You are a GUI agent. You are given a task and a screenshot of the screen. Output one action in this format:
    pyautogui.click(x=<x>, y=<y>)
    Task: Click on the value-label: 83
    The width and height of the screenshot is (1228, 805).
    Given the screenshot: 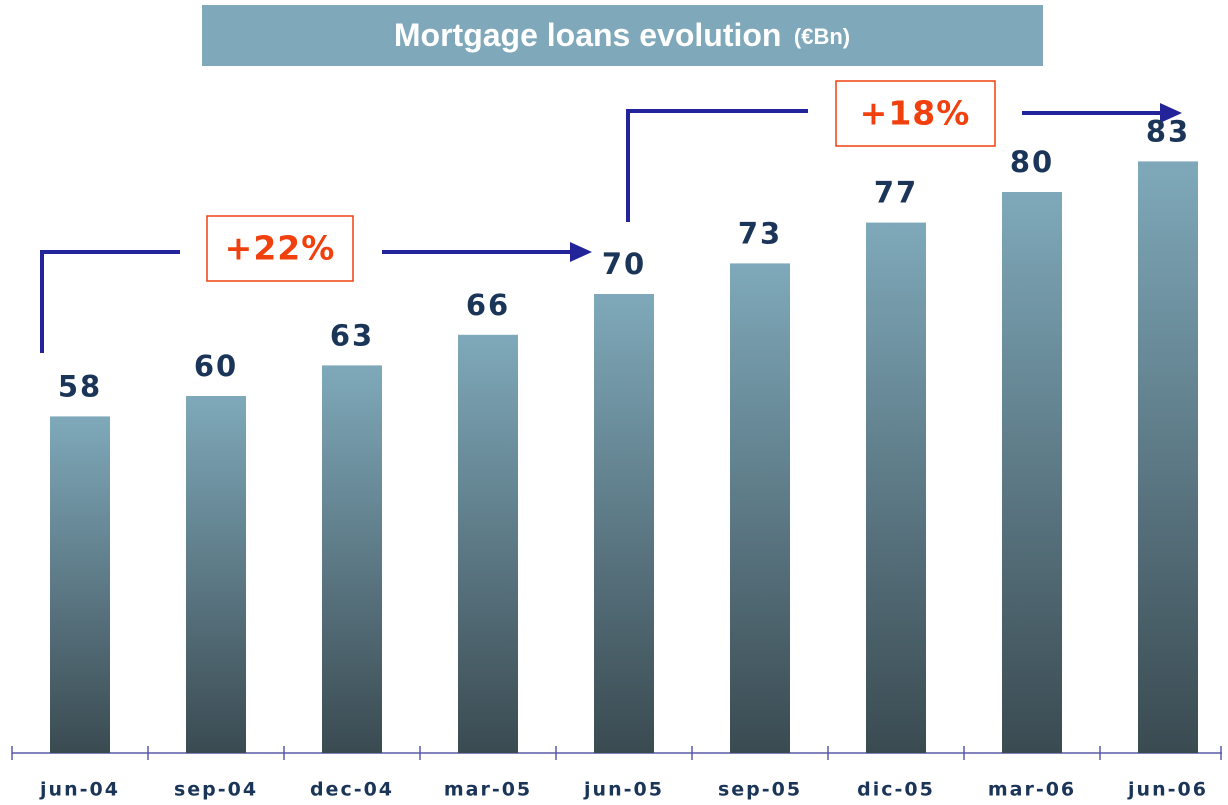 What is the action you would take?
    pyautogui.click(x=1168, y=131)
    